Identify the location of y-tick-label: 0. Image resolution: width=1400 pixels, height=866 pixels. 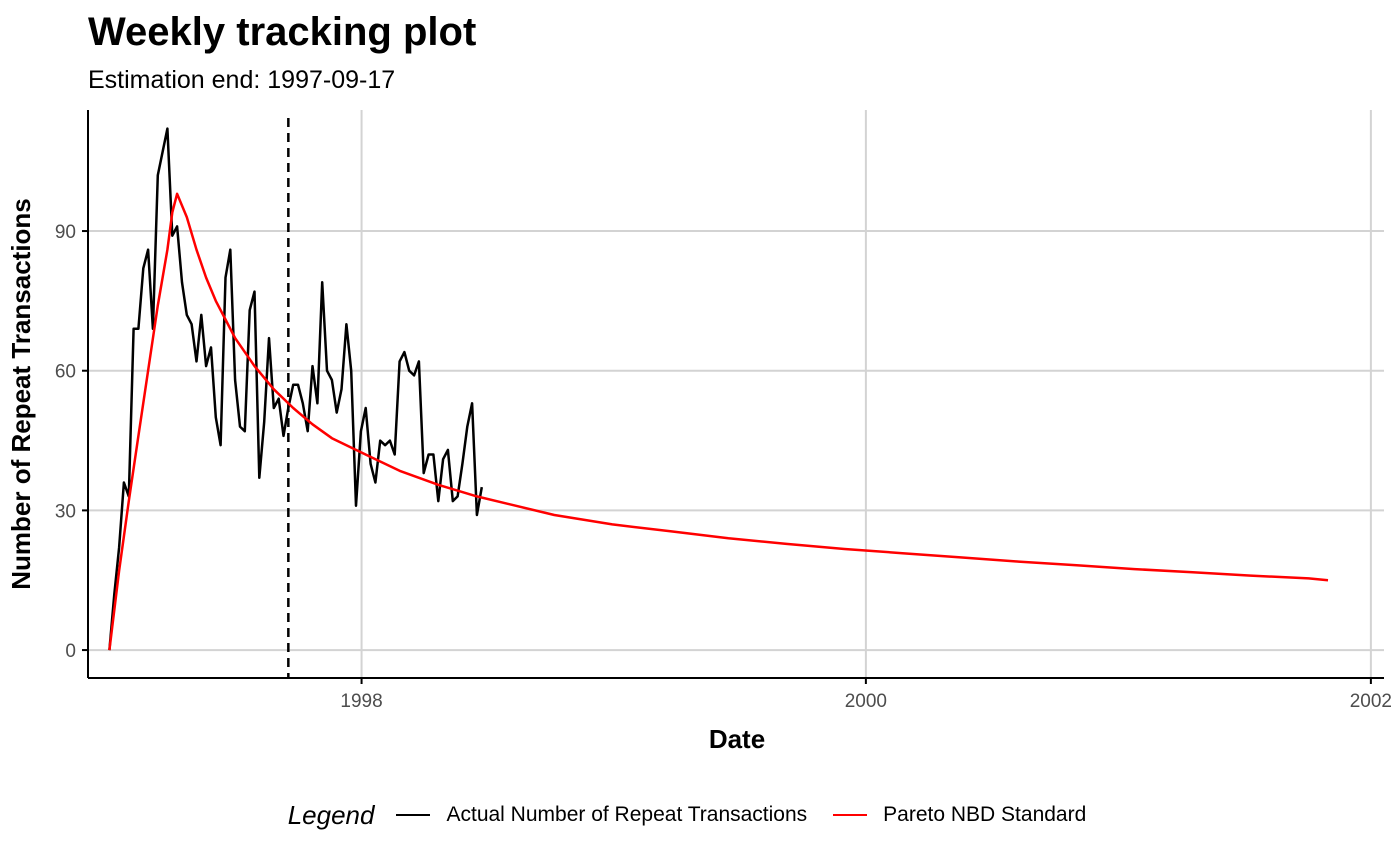
(70, 651).